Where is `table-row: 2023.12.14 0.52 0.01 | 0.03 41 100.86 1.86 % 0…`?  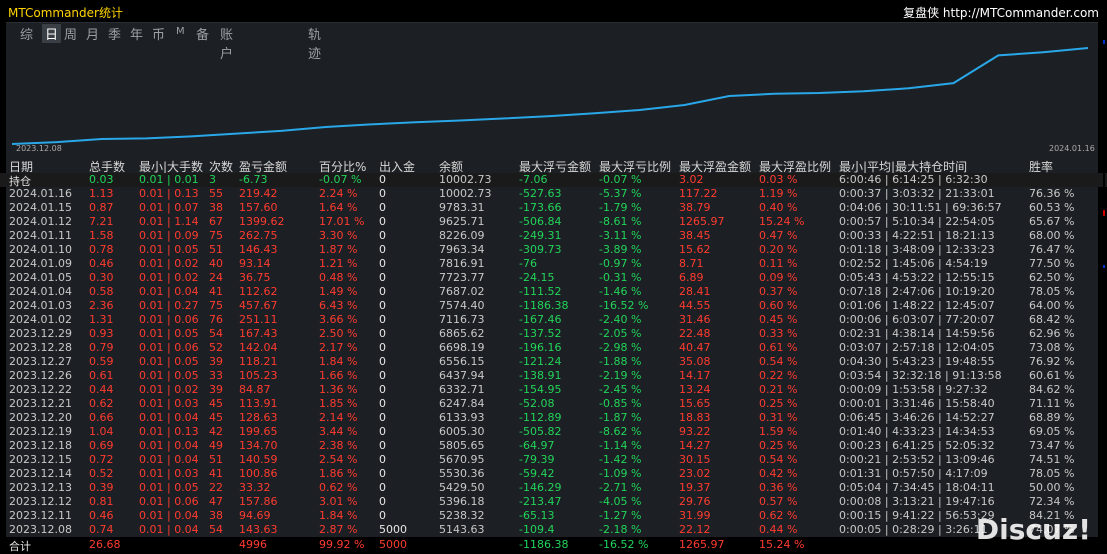
table-row: 2023.12.14 0.52 0.01 | 0.03 41 100.86 1.86 % 0… is located at coordinates (553, 474).